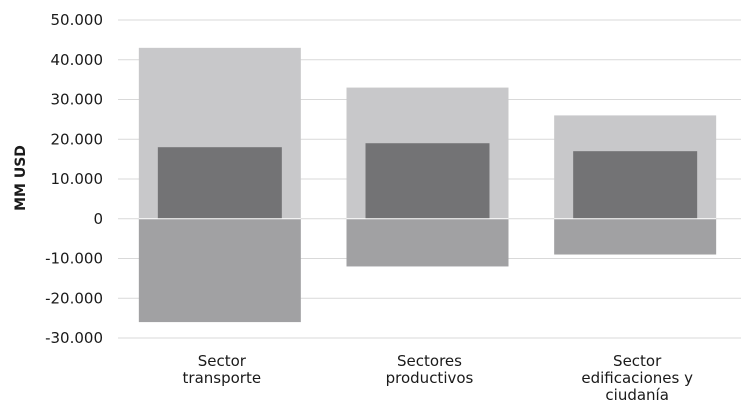 This screenshot has width=741, height=403. I want to click on category-label: ciudanía, so click(637, 394).